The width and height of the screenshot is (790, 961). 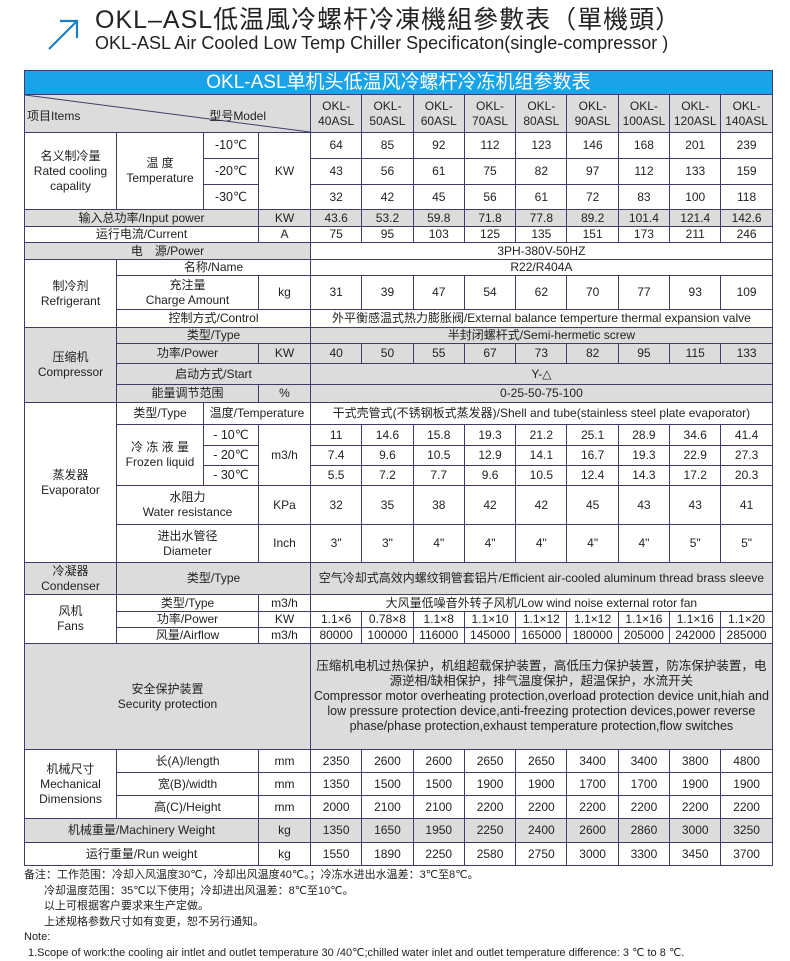 I want to click on value-cell: 80000, so click(x=336, y=635).